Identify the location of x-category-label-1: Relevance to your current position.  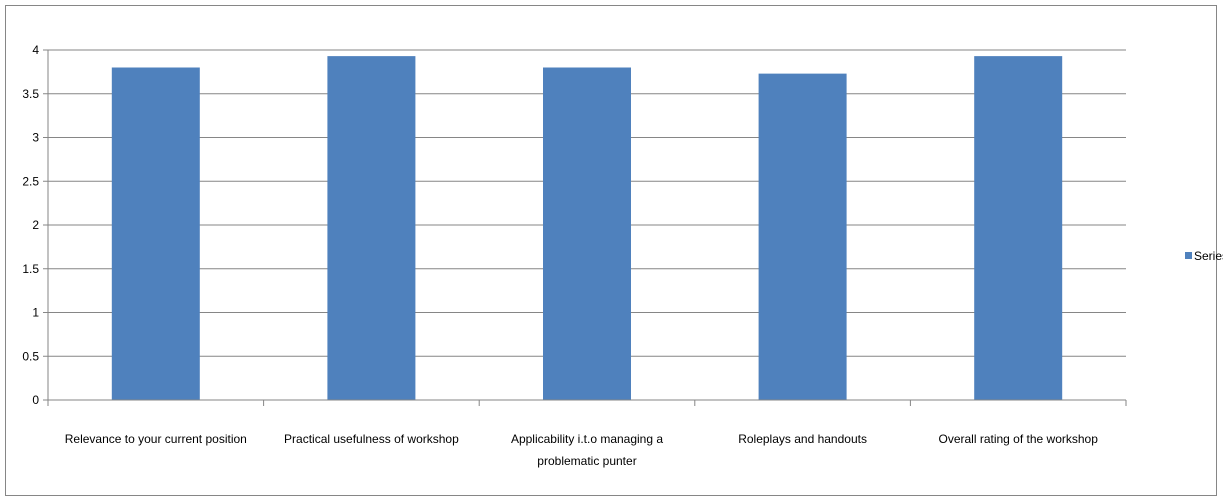
(156, 439).